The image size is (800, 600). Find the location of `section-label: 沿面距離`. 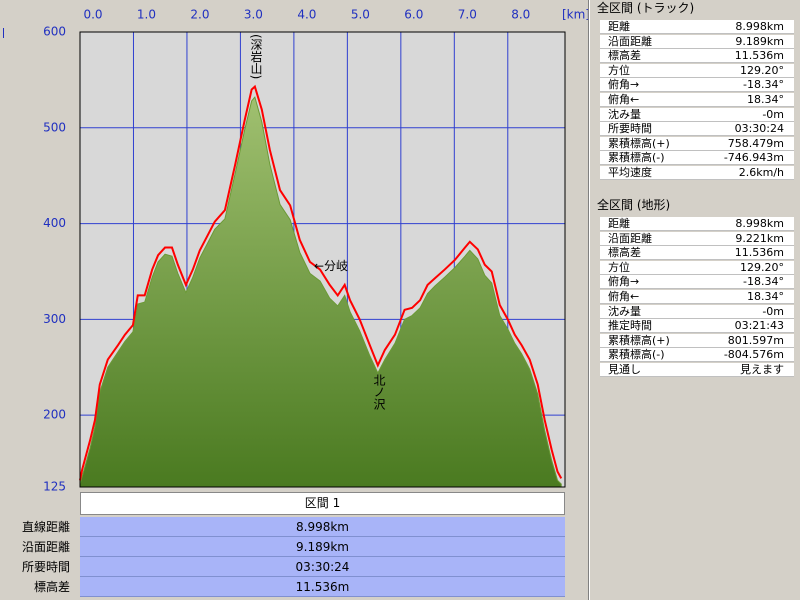

section-label: 沿面距離 is located at coordinates (45, 547).